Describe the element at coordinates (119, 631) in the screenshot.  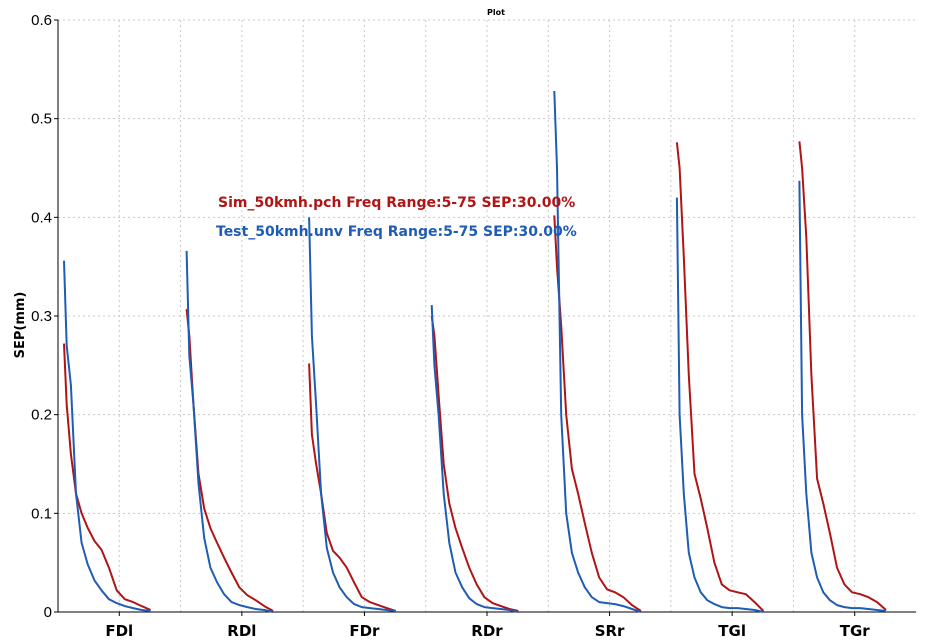
I see `x-tick-label: FDl` at that location.